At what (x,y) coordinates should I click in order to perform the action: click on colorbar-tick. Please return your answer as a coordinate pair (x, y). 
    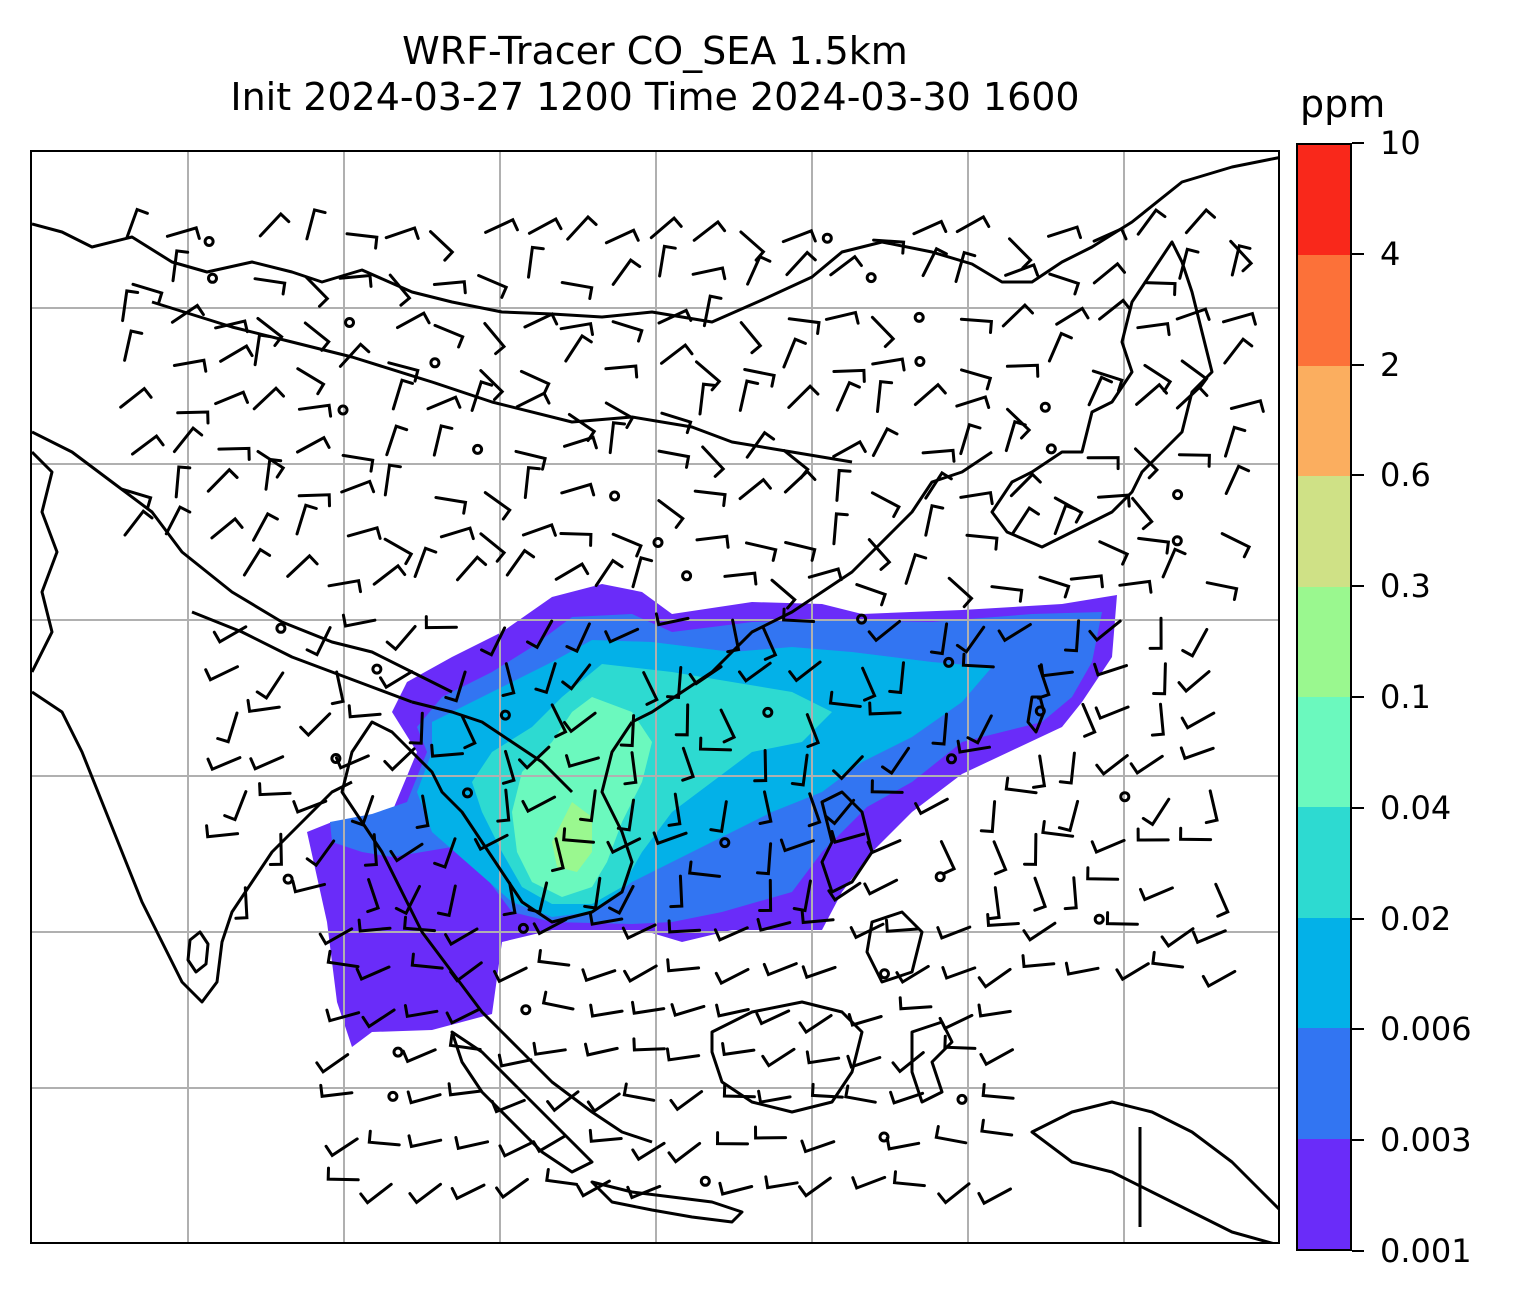
    Looking at the image, I should click on (1358, 807).